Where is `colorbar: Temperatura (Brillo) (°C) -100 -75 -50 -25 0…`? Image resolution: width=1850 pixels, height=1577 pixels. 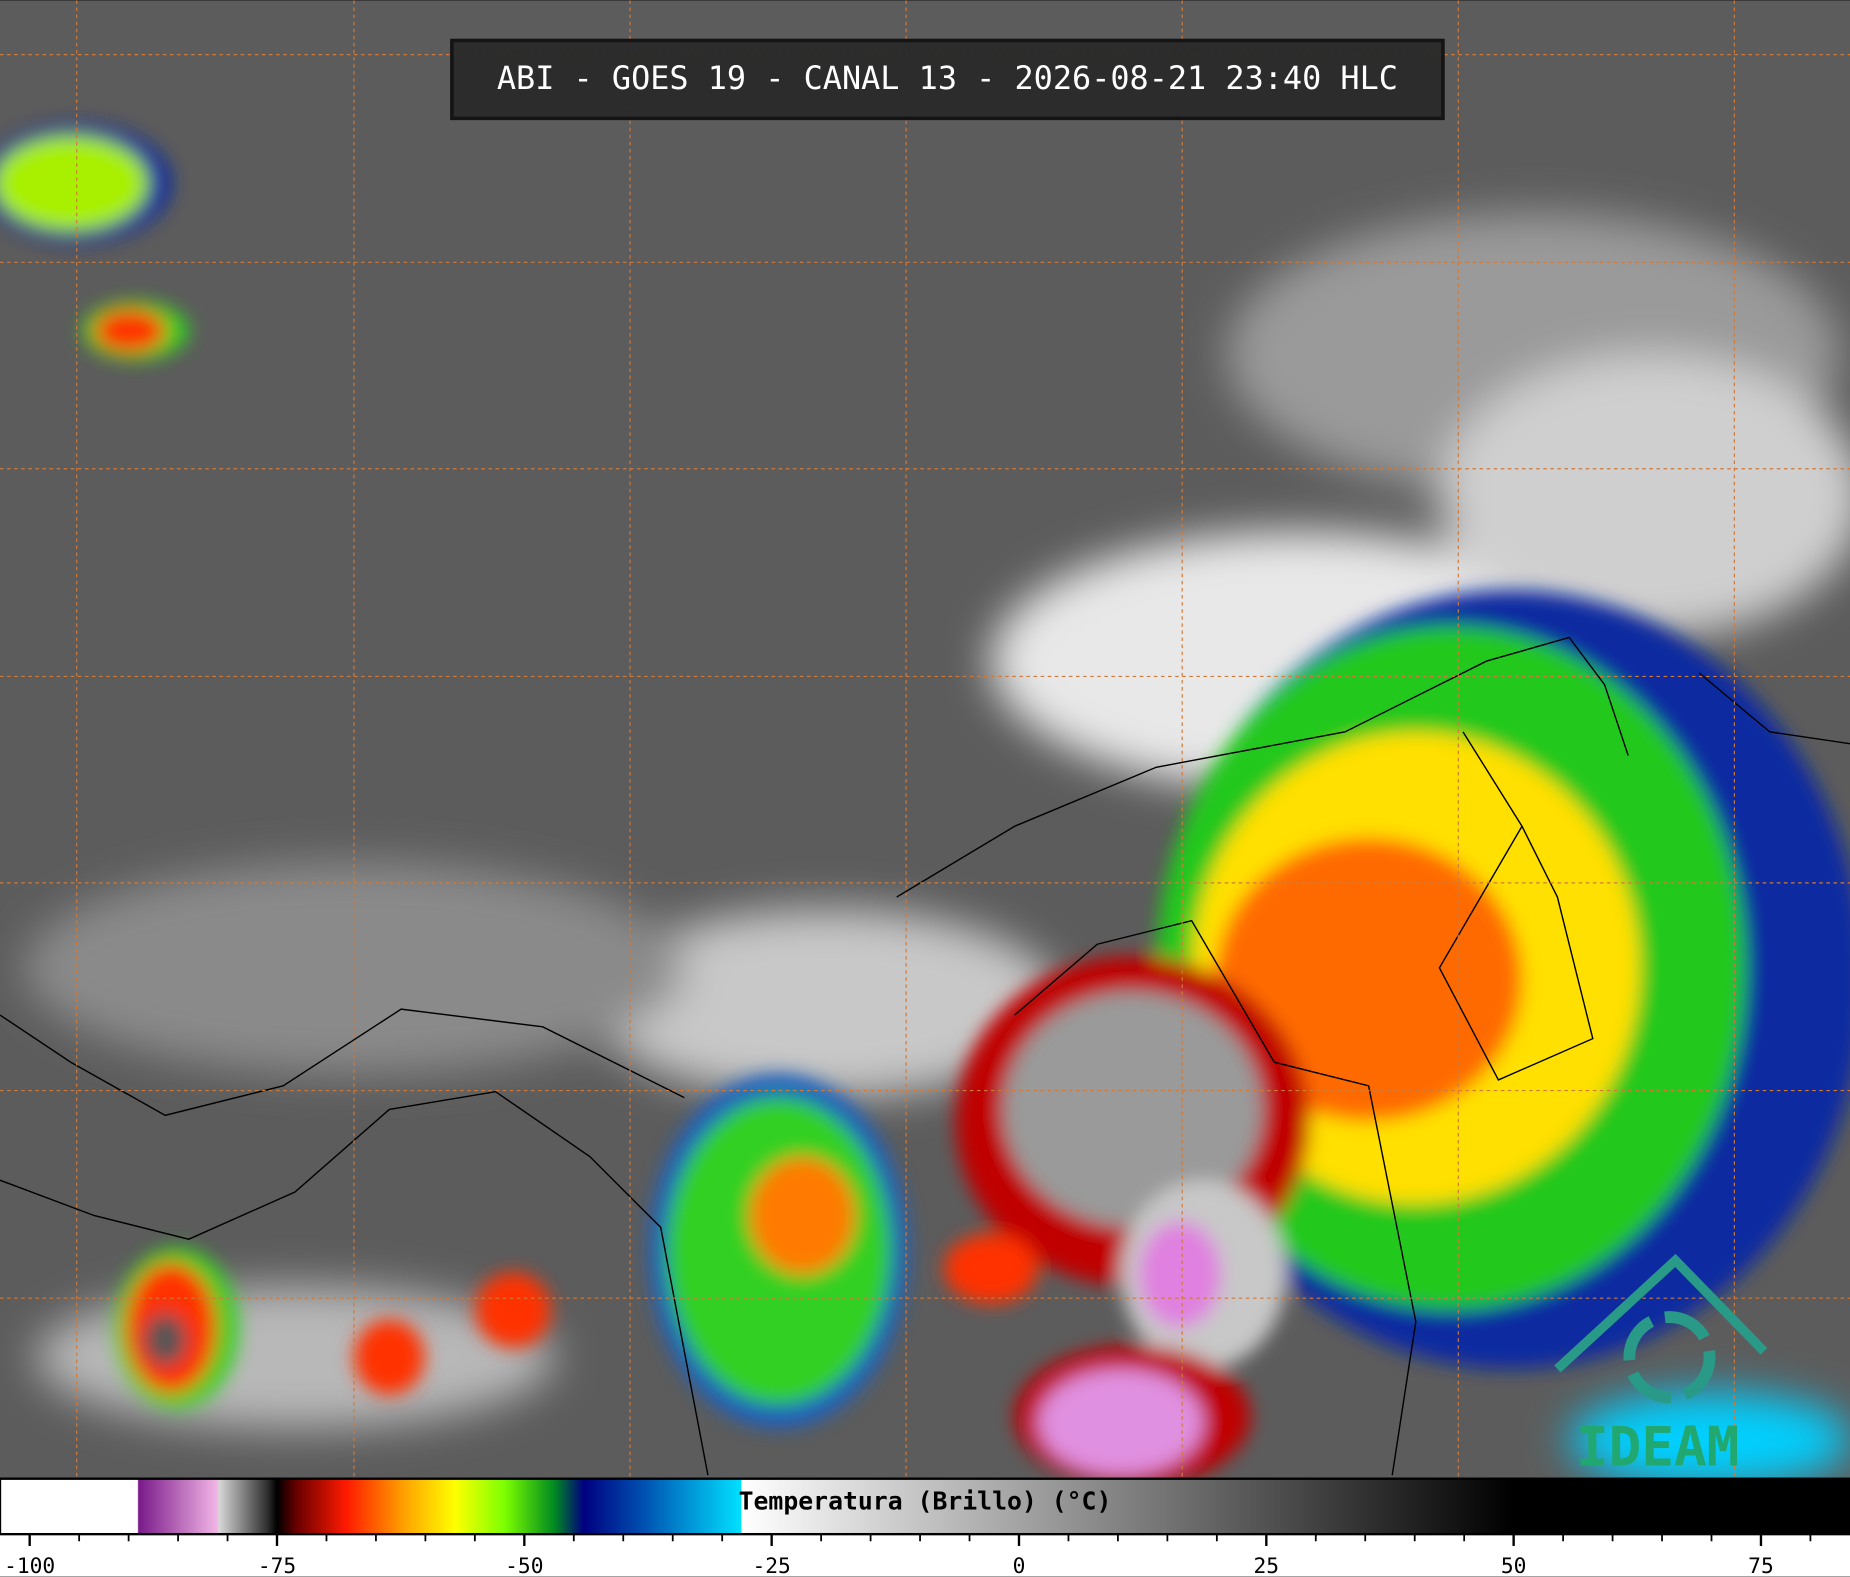 colorbar: Temperatura (Brillo) (°C) -100 -75 -50 -25 0… is located at coordinates (925, 1527).